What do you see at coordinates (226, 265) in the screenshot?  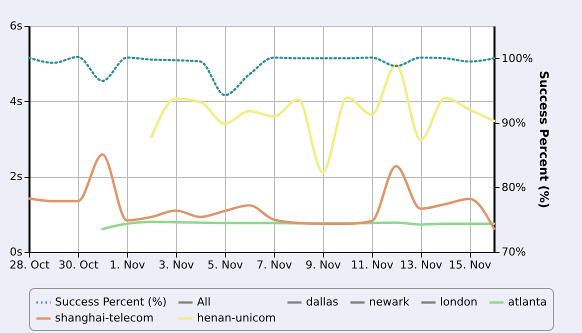 I see `x-tick-label: 5. Nov` at bounding box center [226, 265].